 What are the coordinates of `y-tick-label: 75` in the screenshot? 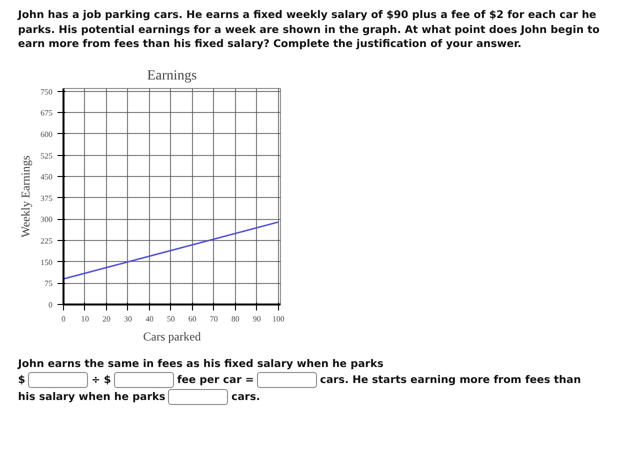 It's located at (48, 283).